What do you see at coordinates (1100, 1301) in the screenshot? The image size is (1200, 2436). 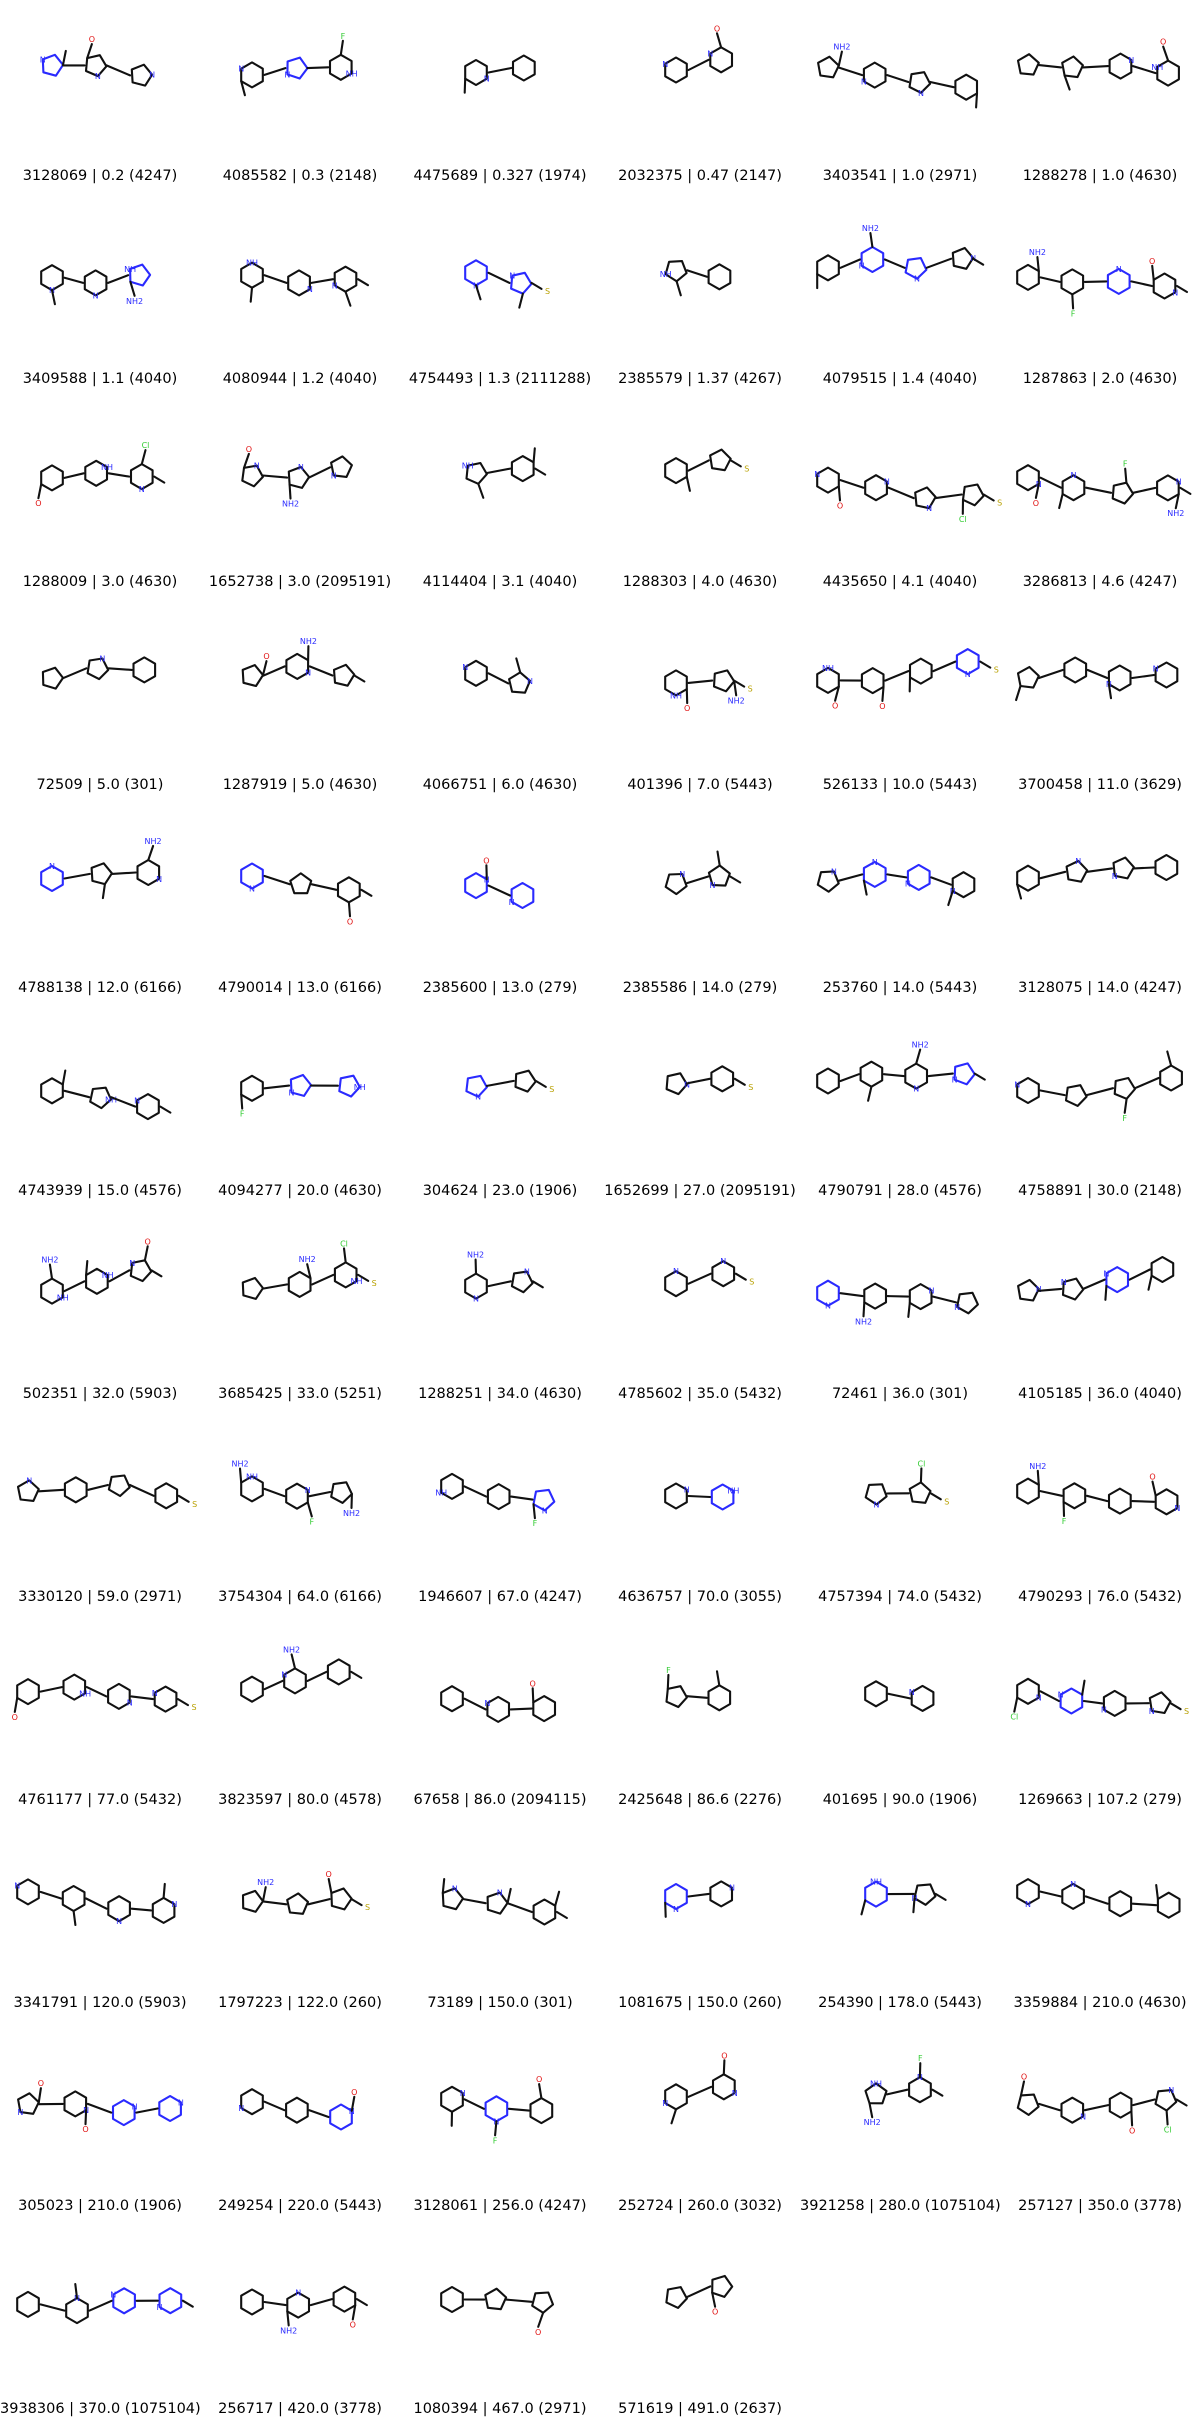 I see `structure-drawing: NNN` at bounding box center [1100, 1301].